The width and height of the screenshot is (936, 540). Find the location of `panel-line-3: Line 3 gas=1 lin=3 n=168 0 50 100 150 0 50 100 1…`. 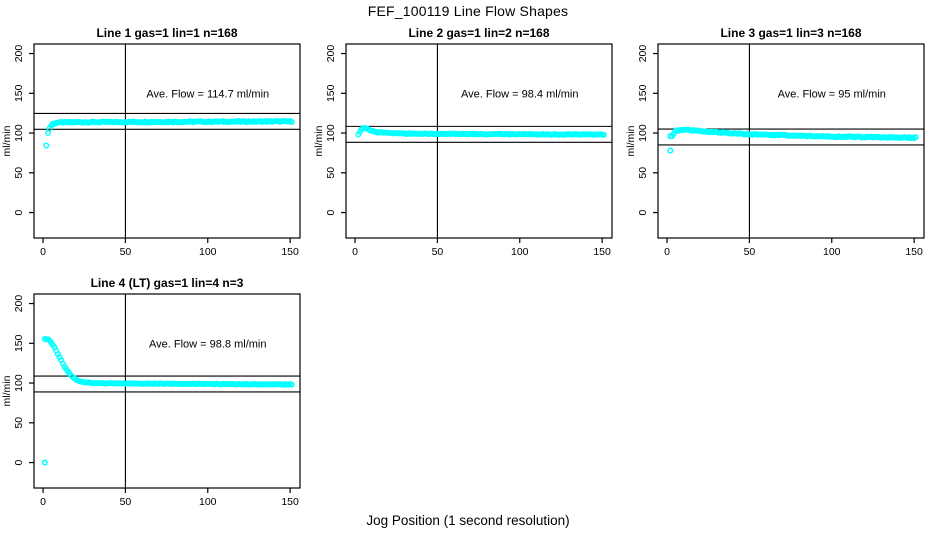

panel-line-3: Line 3 gas=1 lin=3 n=168 0 50 100 150 0 50 100 1… is located at coordinates (775, 142).